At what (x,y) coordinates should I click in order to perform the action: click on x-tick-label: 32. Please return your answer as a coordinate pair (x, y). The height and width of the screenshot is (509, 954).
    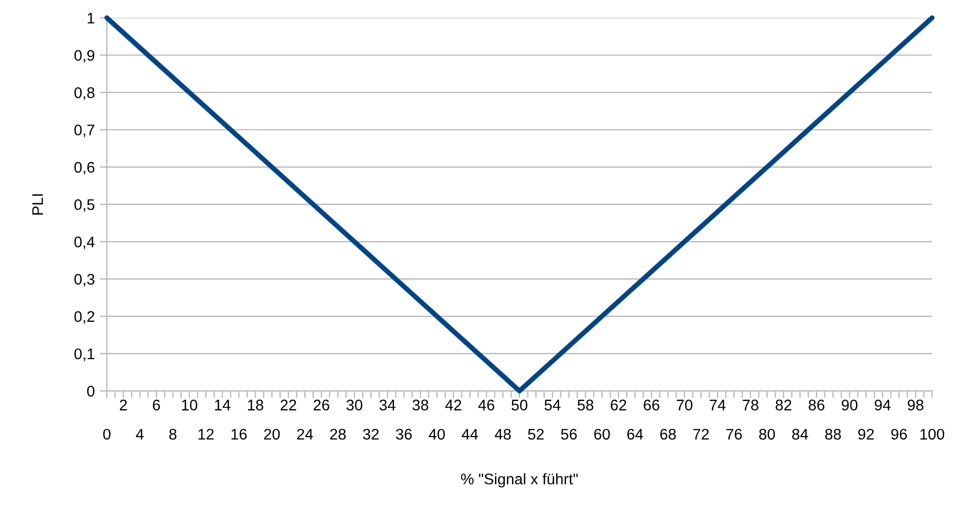
    Looking at the image, I should click on (371, 434).